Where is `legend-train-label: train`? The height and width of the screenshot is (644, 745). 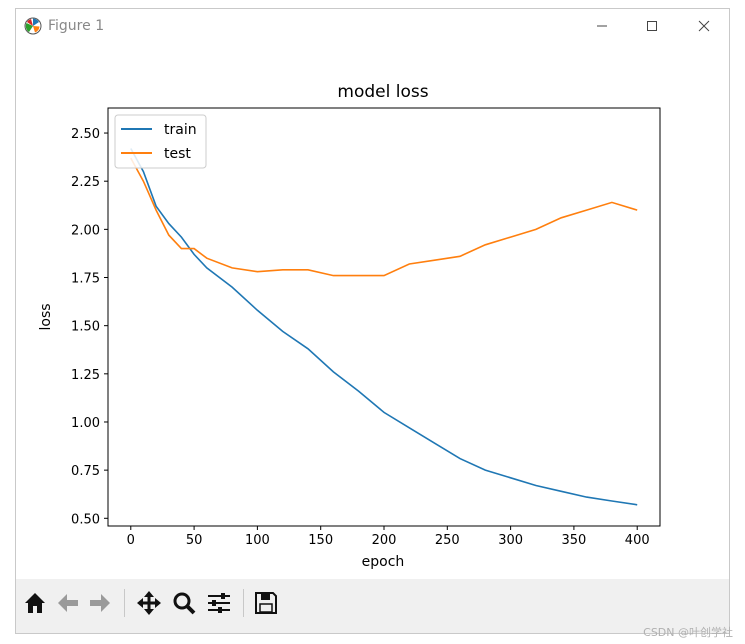 legend-train-label: train is located at coordinates (180, 130).